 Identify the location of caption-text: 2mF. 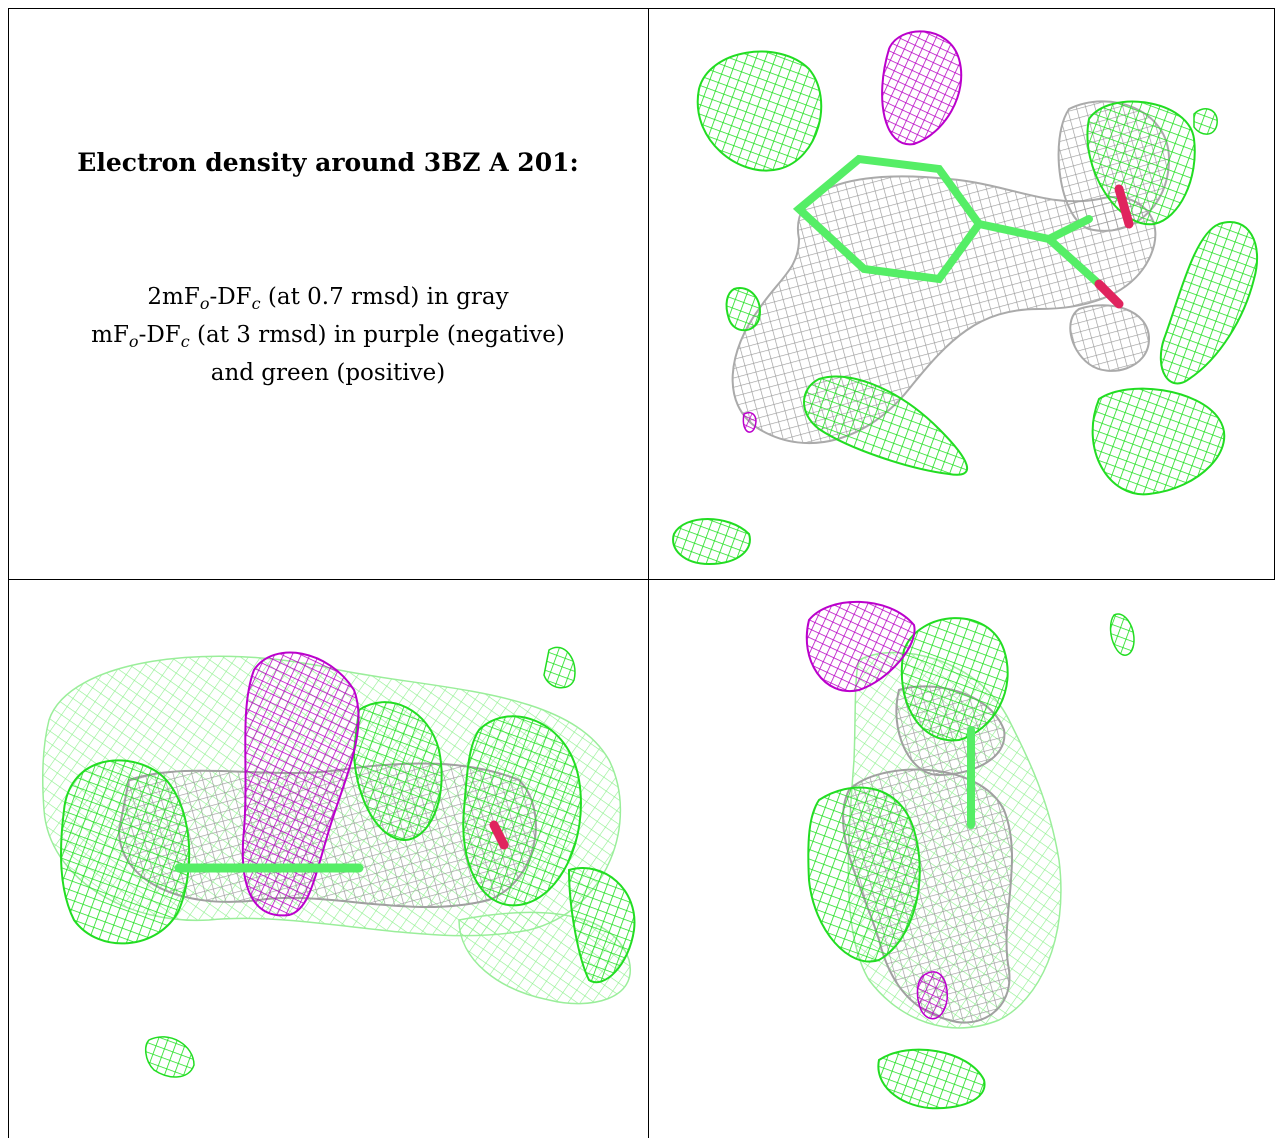
(173, 297).